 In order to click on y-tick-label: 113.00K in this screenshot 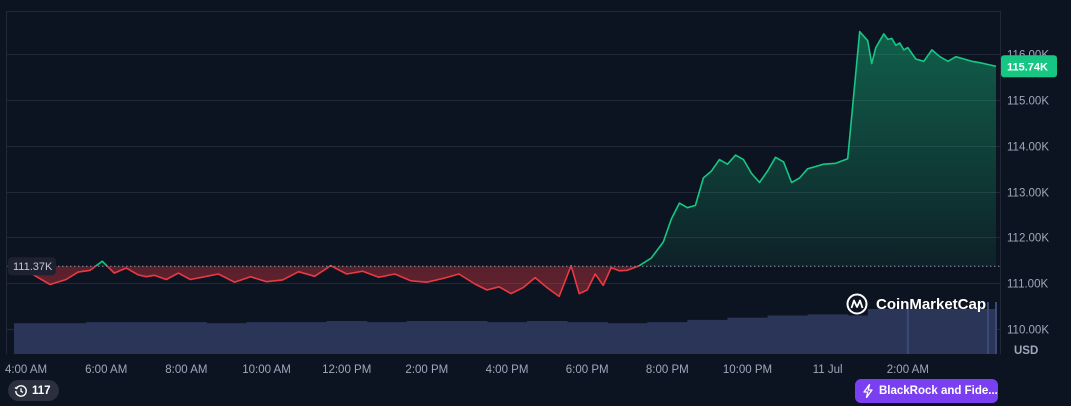, I will do `click(1028, 194)`.